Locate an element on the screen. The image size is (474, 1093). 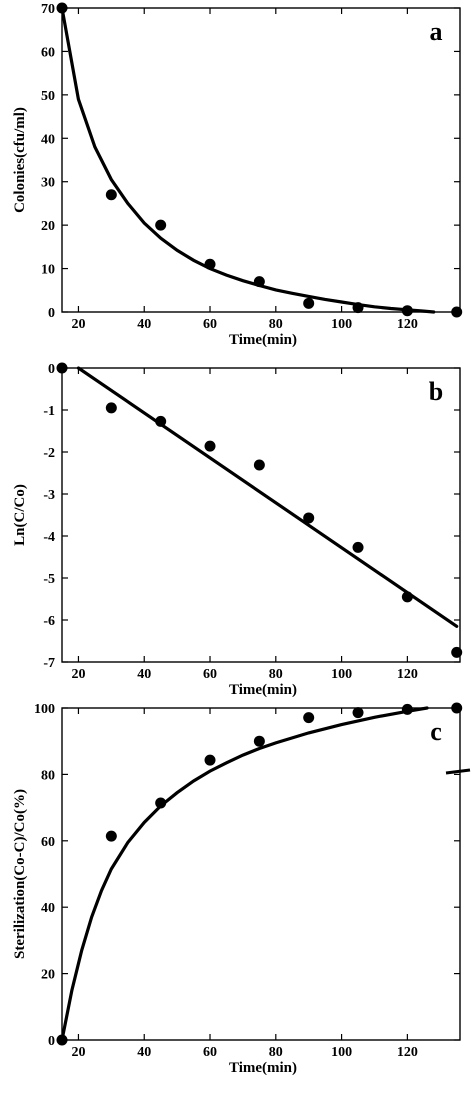
y-tick-label: -1 is located at coordinates (49, 411).